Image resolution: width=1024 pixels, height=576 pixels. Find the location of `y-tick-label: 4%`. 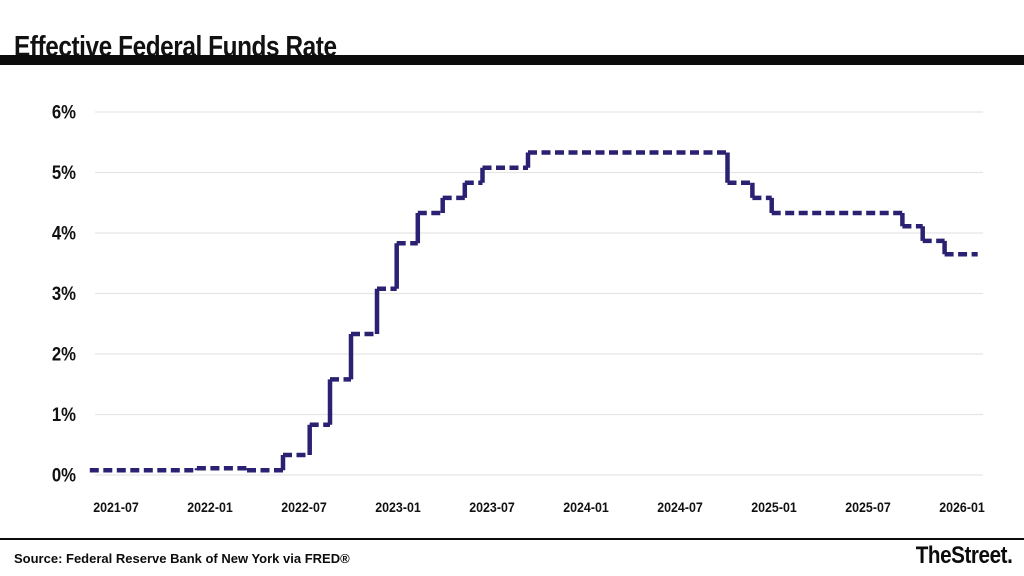

y-tick-label: 4% is located at coordinates (64, 233).